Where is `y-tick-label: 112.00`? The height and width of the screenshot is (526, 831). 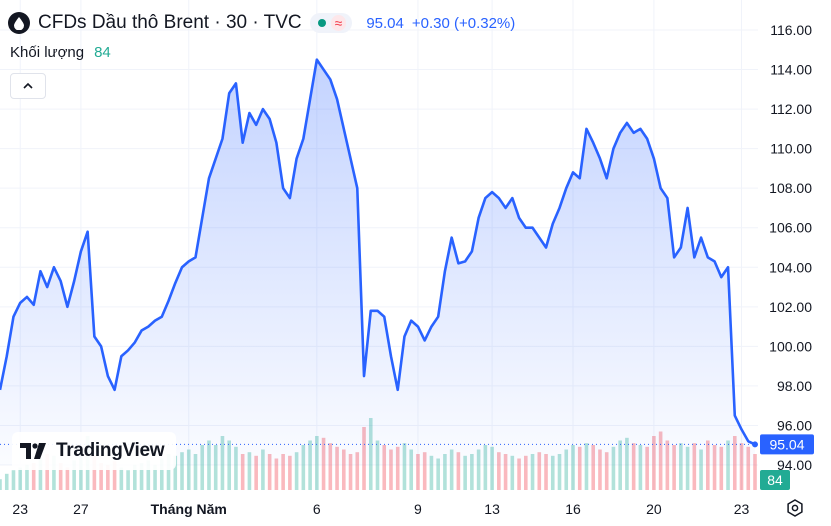 y-tick-label: 112.00 is located at coordinates (791, 109).